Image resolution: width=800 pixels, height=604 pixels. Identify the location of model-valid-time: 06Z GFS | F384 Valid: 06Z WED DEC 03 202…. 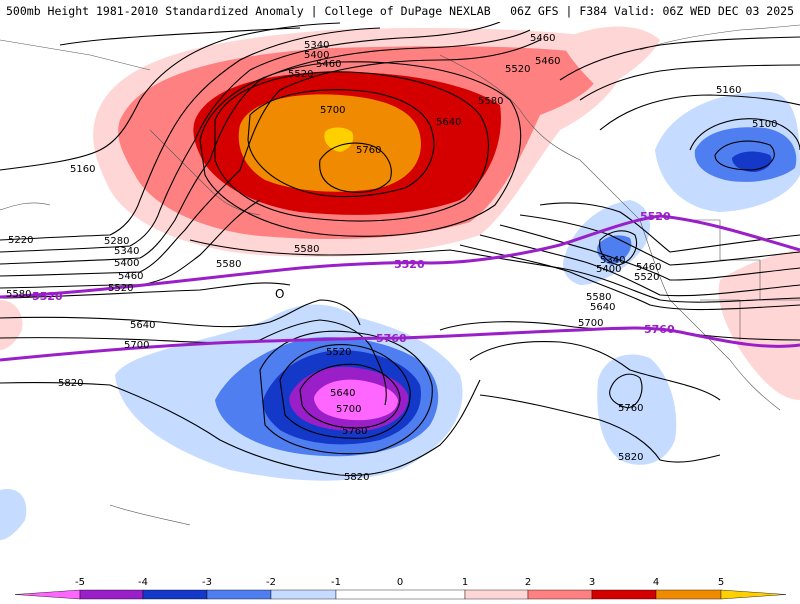
(652, 11).